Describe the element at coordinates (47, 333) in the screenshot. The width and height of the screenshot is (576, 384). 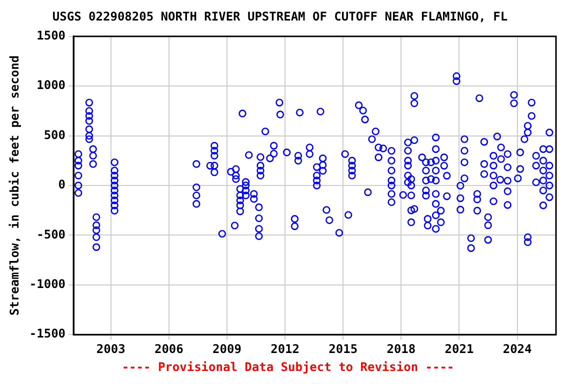
I see `y-tick-label: -1500` at that location.